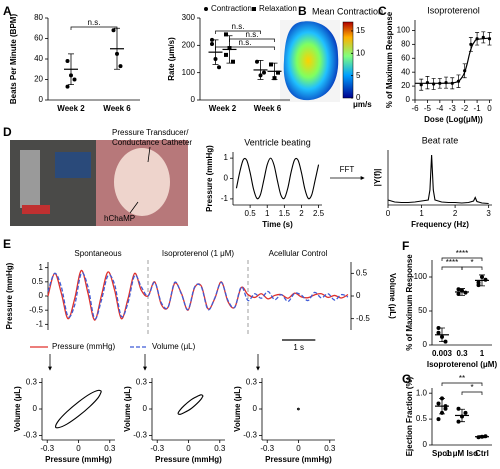  I want to click on x-tick-label: 2.5, so click(319, 213).